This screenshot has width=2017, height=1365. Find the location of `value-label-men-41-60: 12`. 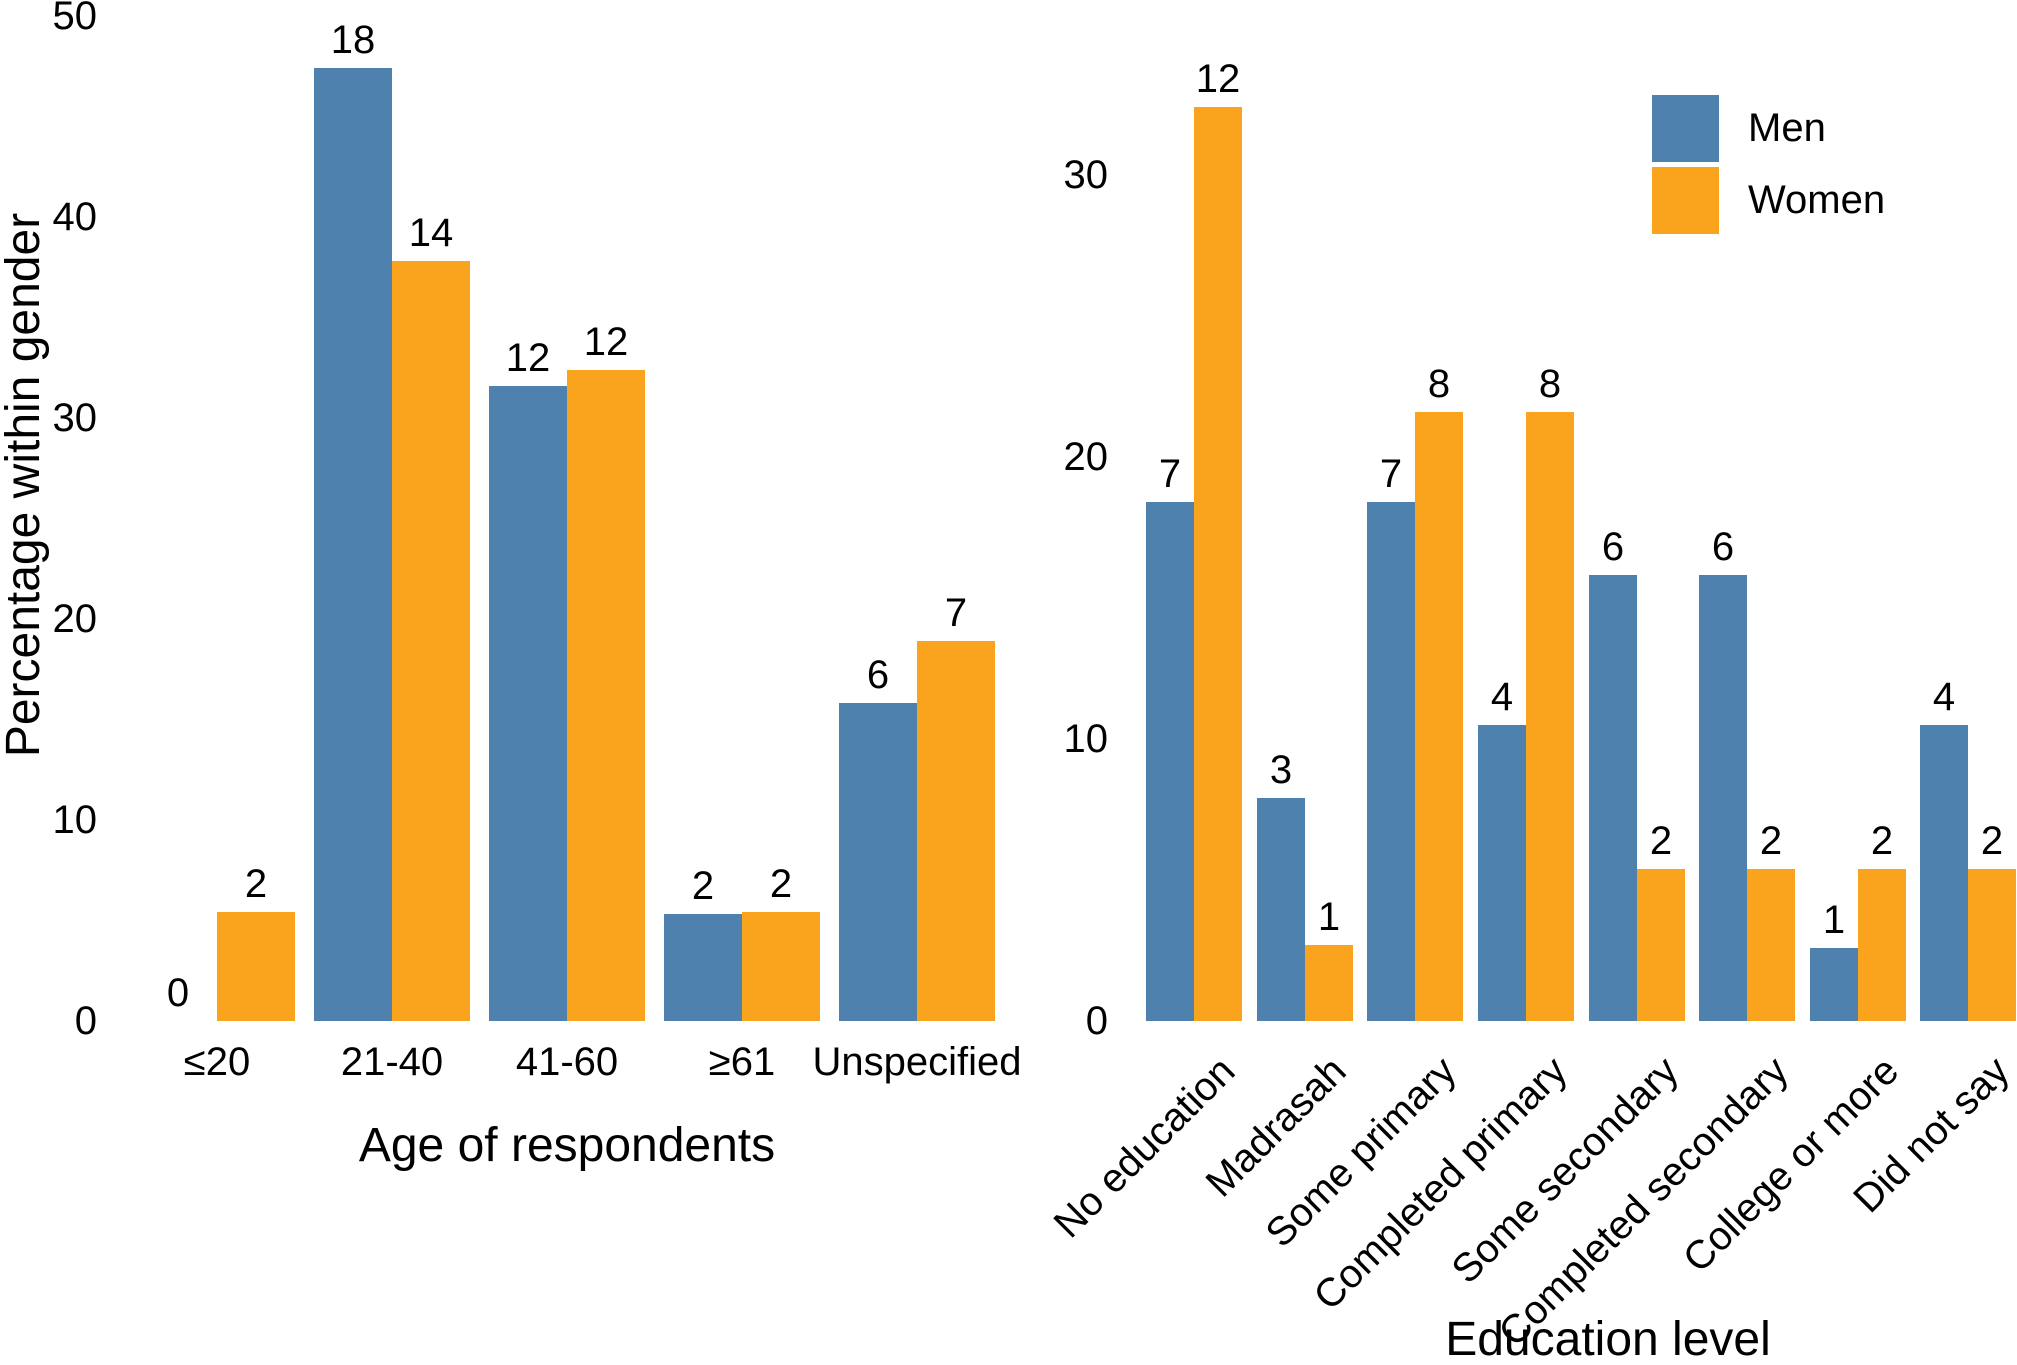

value-label-men-41-60: 12 is located at coordinates (528, 358).